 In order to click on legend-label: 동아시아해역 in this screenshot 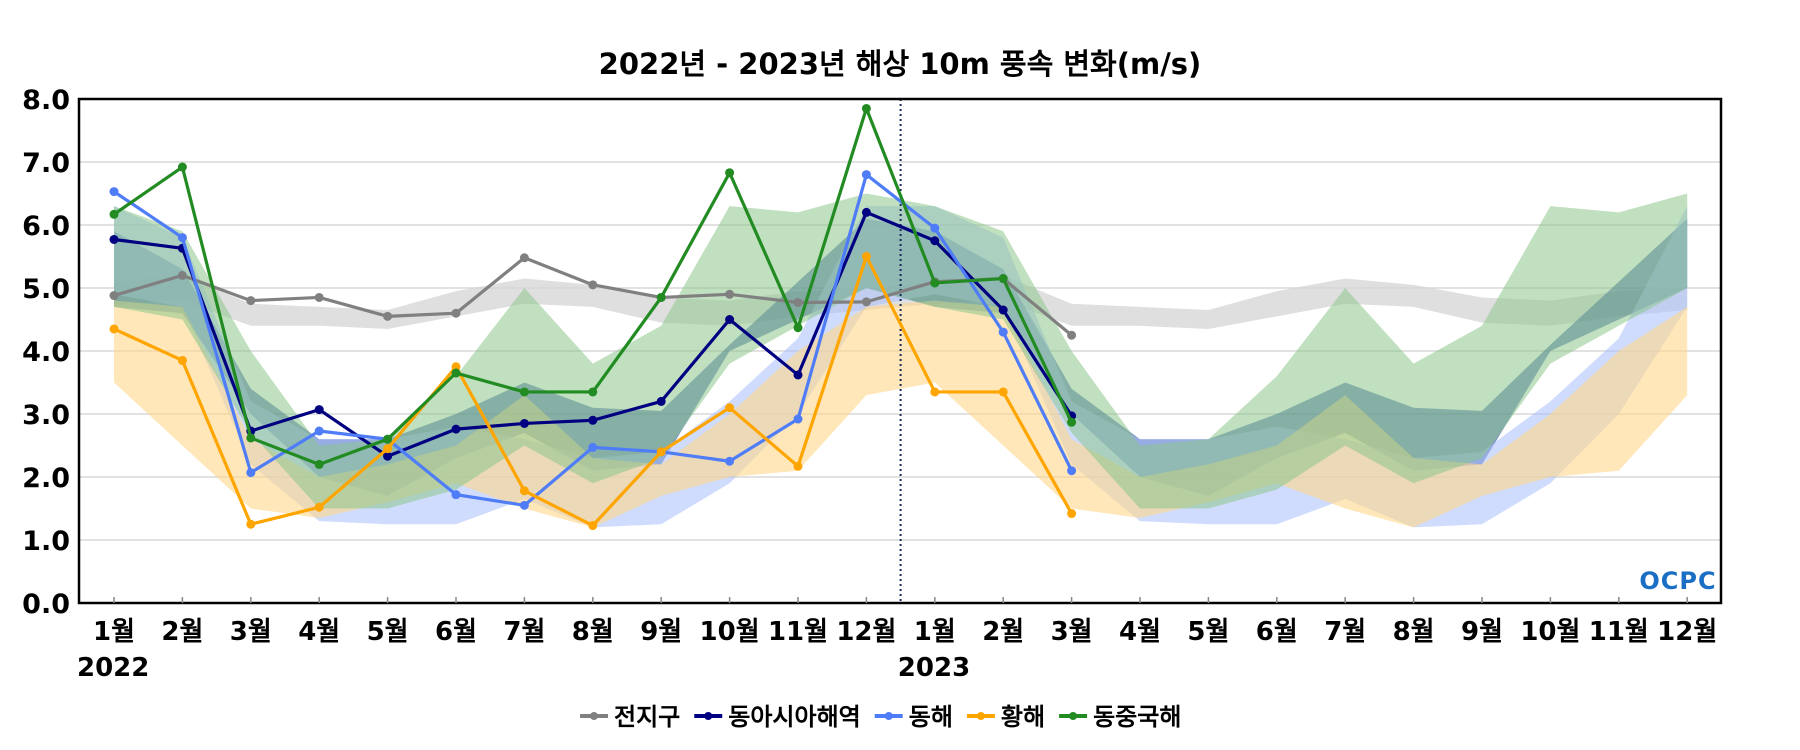, I will do `click(794, 717)`.